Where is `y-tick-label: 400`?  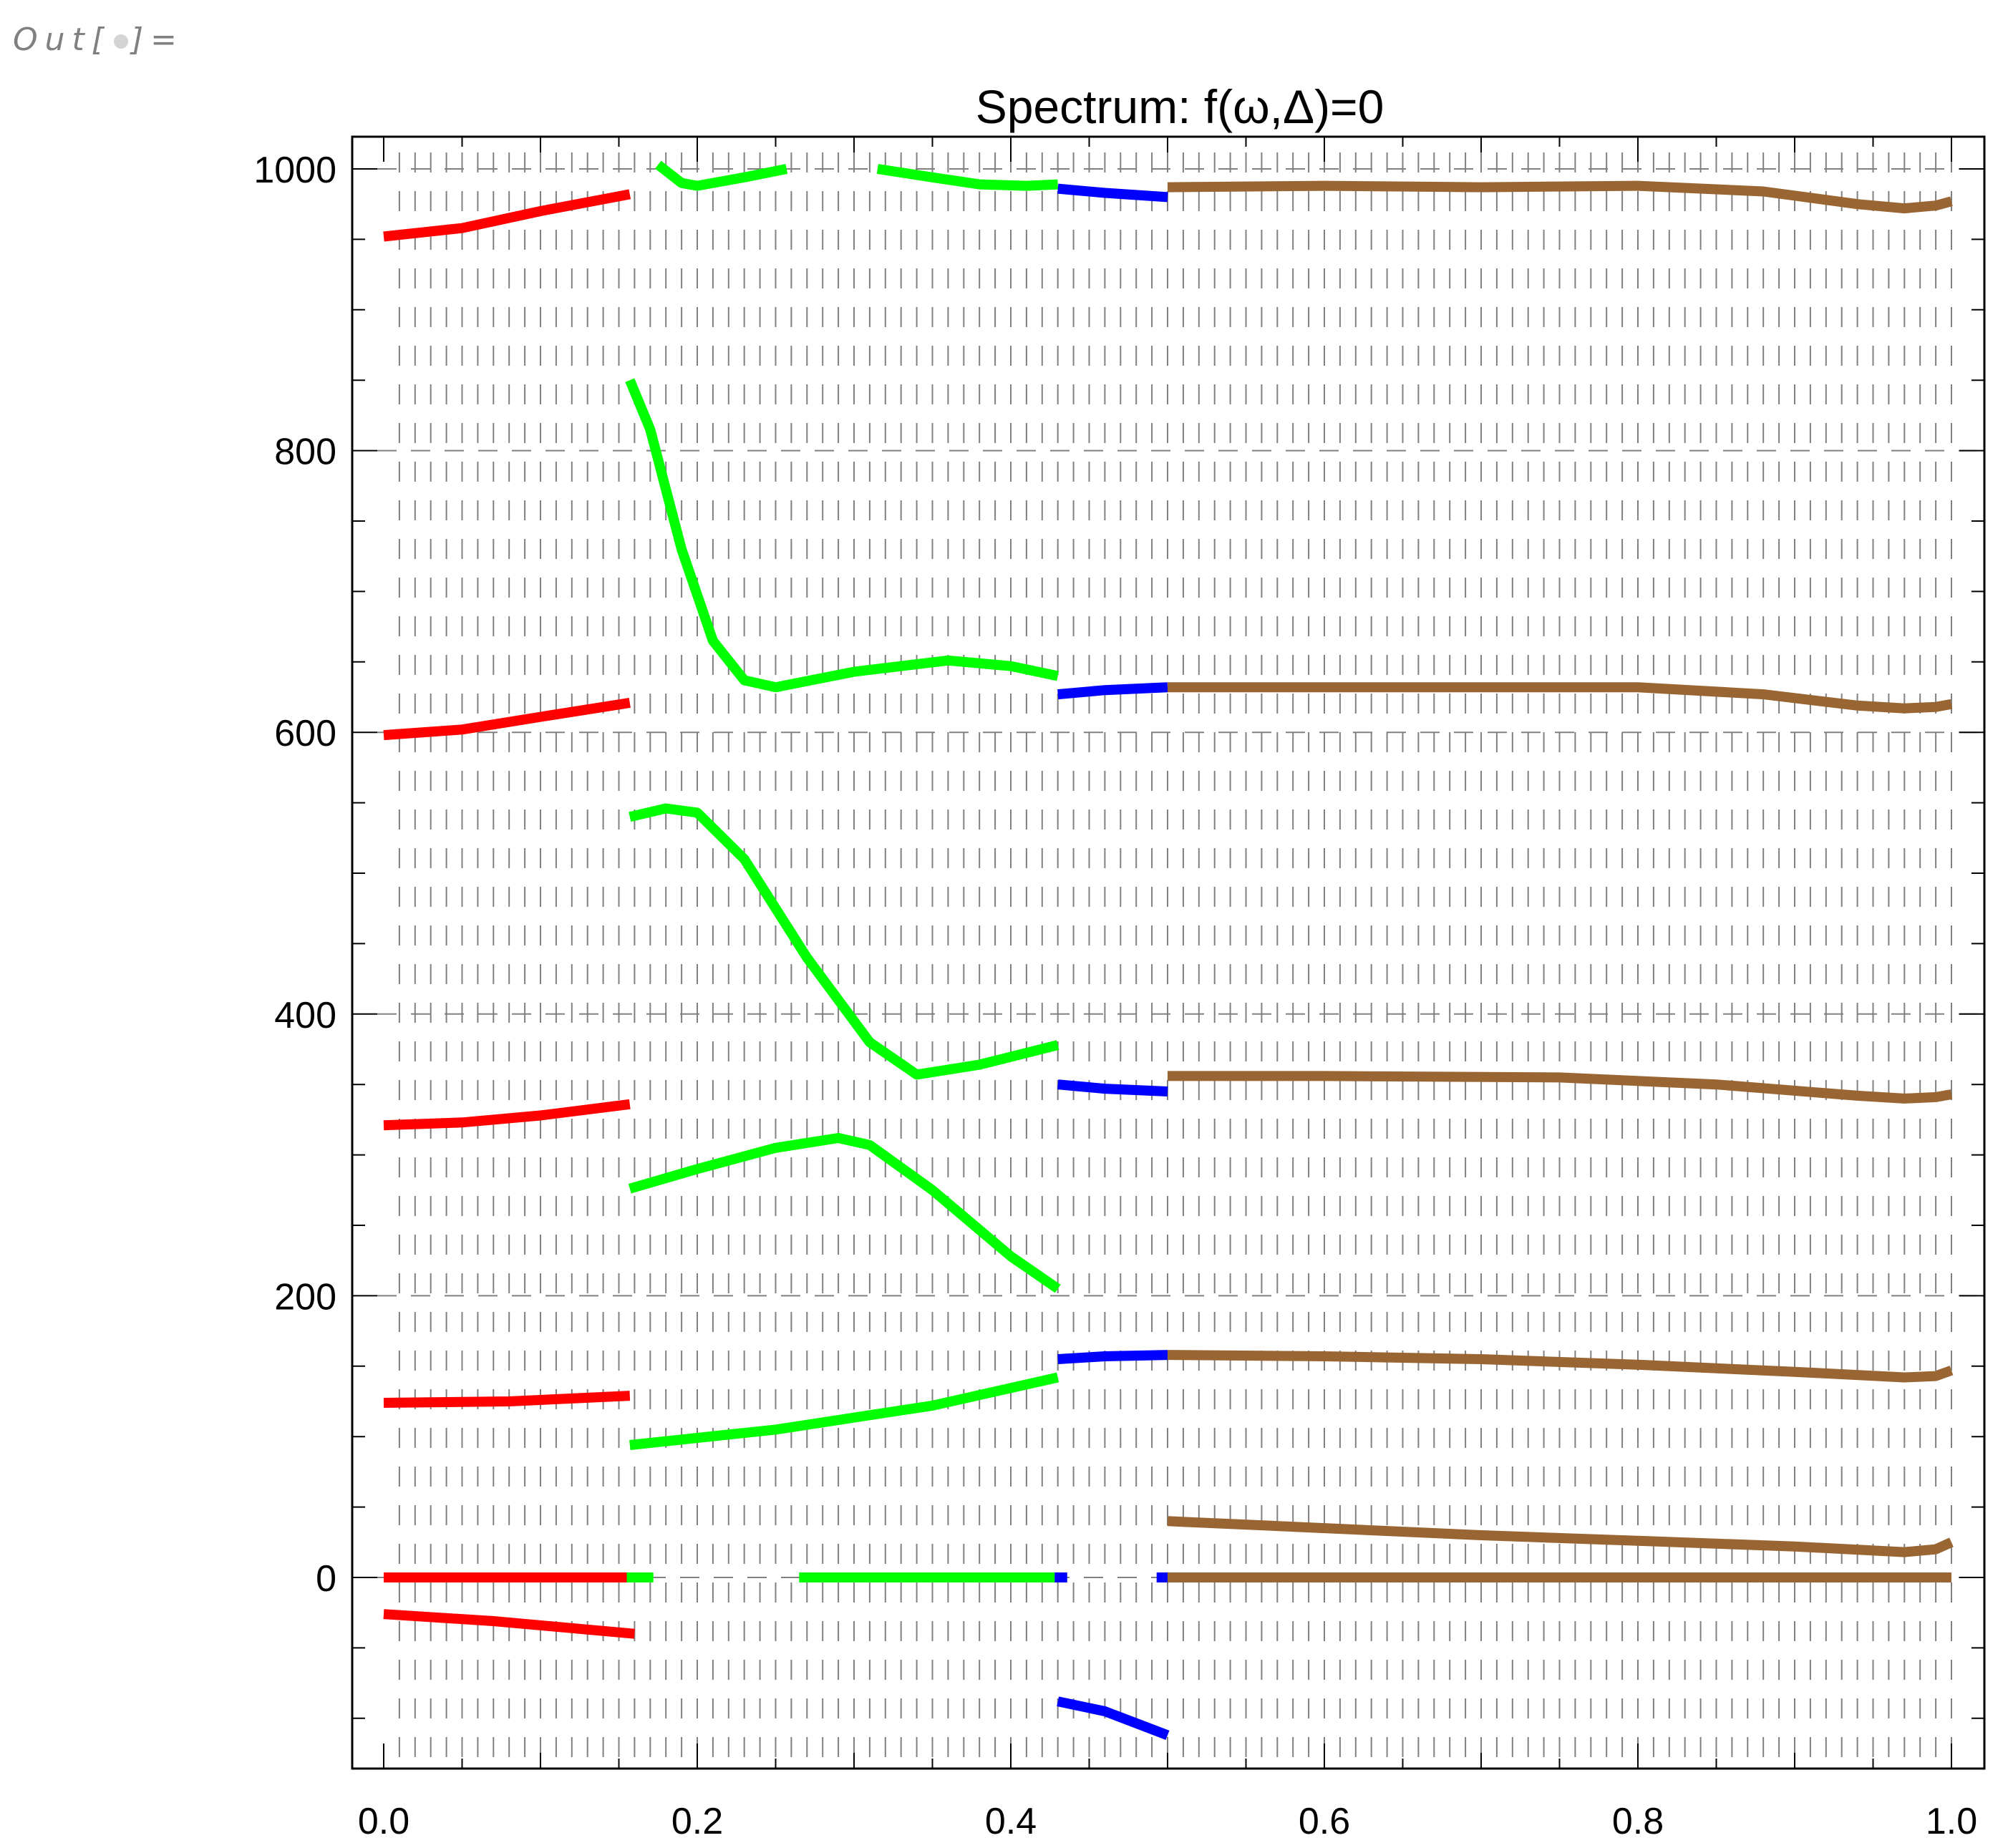
y-tick-label: 400 is located at coordinates (305, 1015).